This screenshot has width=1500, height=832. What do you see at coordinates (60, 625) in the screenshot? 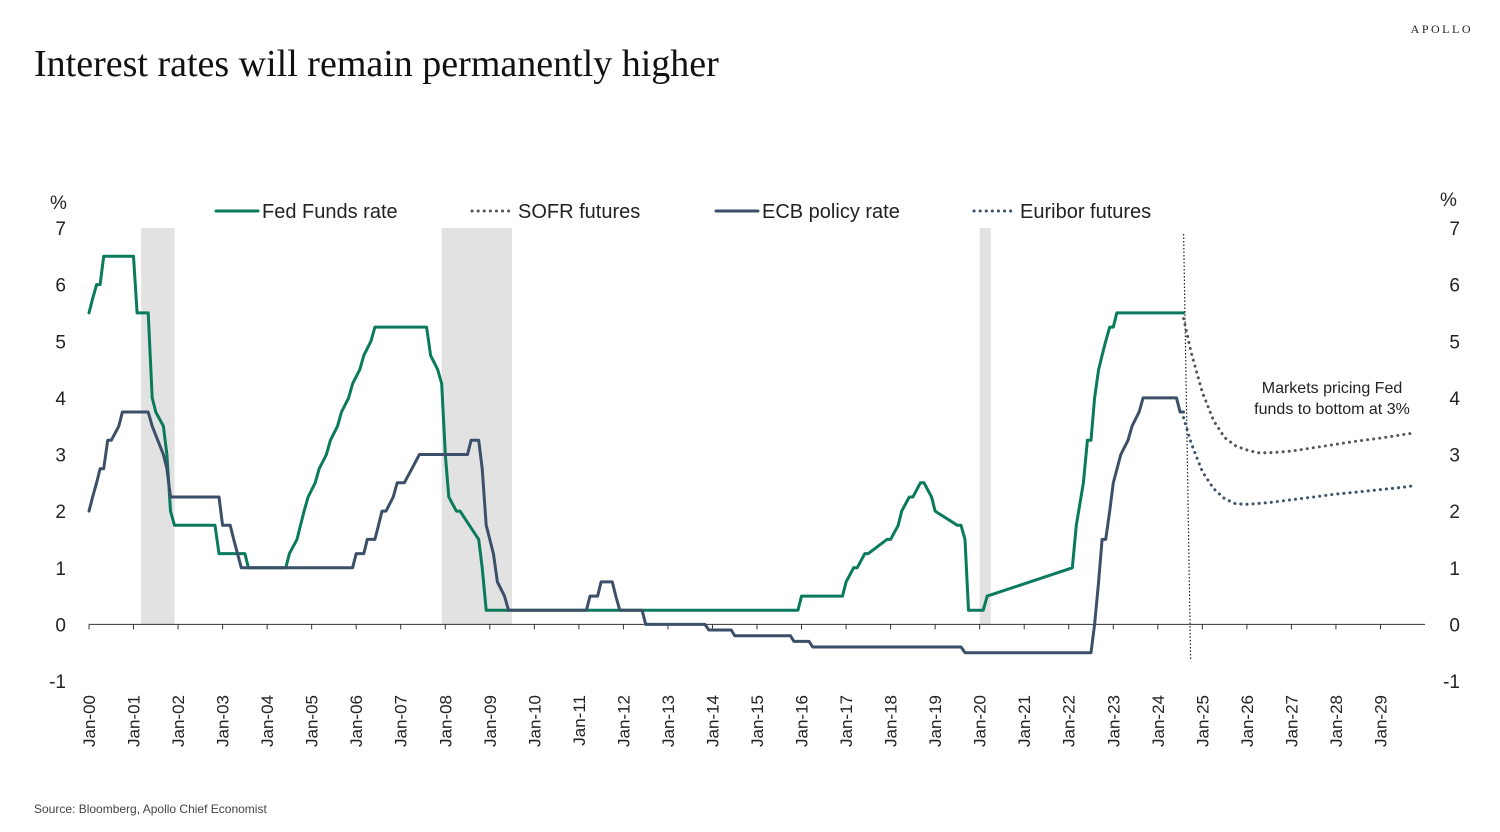
I see `y-tick-label-left: 0` at bounding box center [60, 625].